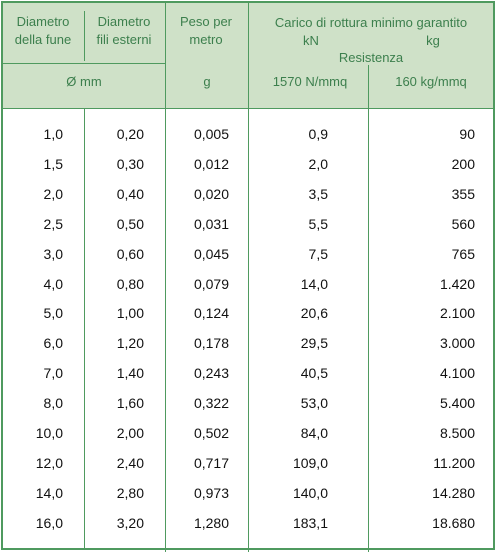 The height and width of the screenshot is (553, 500). I want to click on table-cell: 355, so click(463, 193).